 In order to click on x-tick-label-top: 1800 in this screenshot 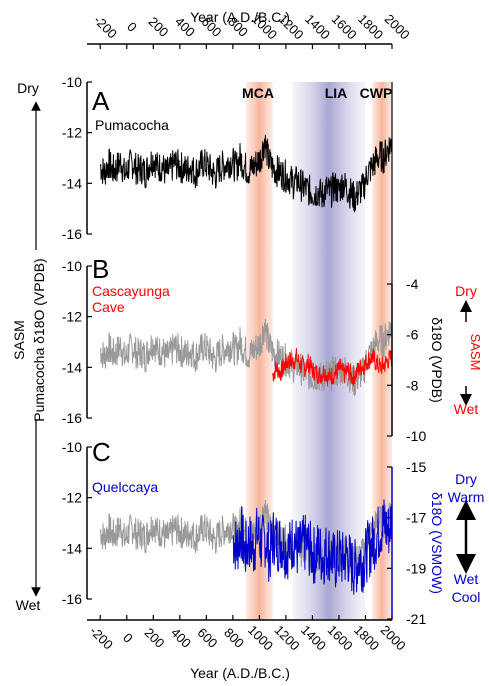, I will do `click(370, 26)`.